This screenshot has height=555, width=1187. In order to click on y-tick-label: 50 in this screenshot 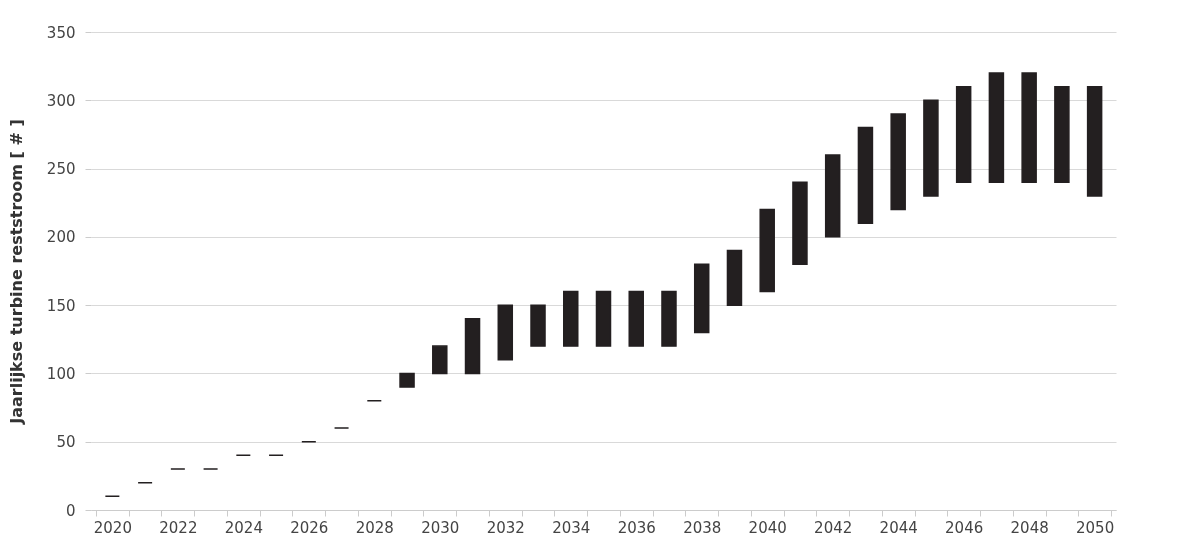, I will do `click(66, 442)`.